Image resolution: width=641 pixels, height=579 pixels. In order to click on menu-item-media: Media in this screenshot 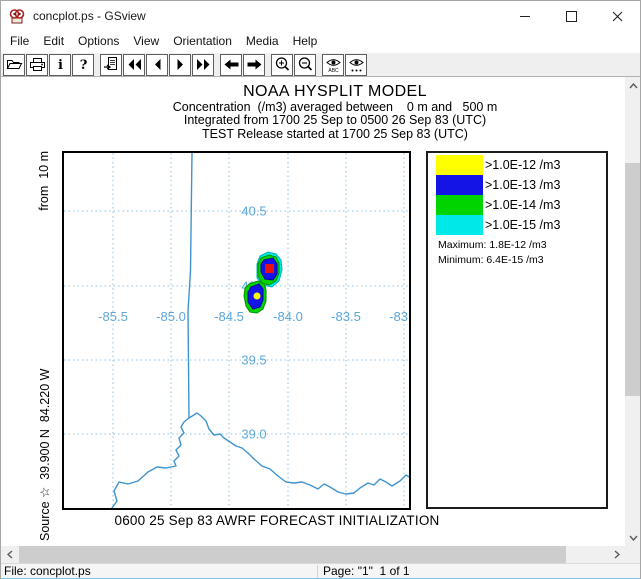, I will do `click(262, 41)`.